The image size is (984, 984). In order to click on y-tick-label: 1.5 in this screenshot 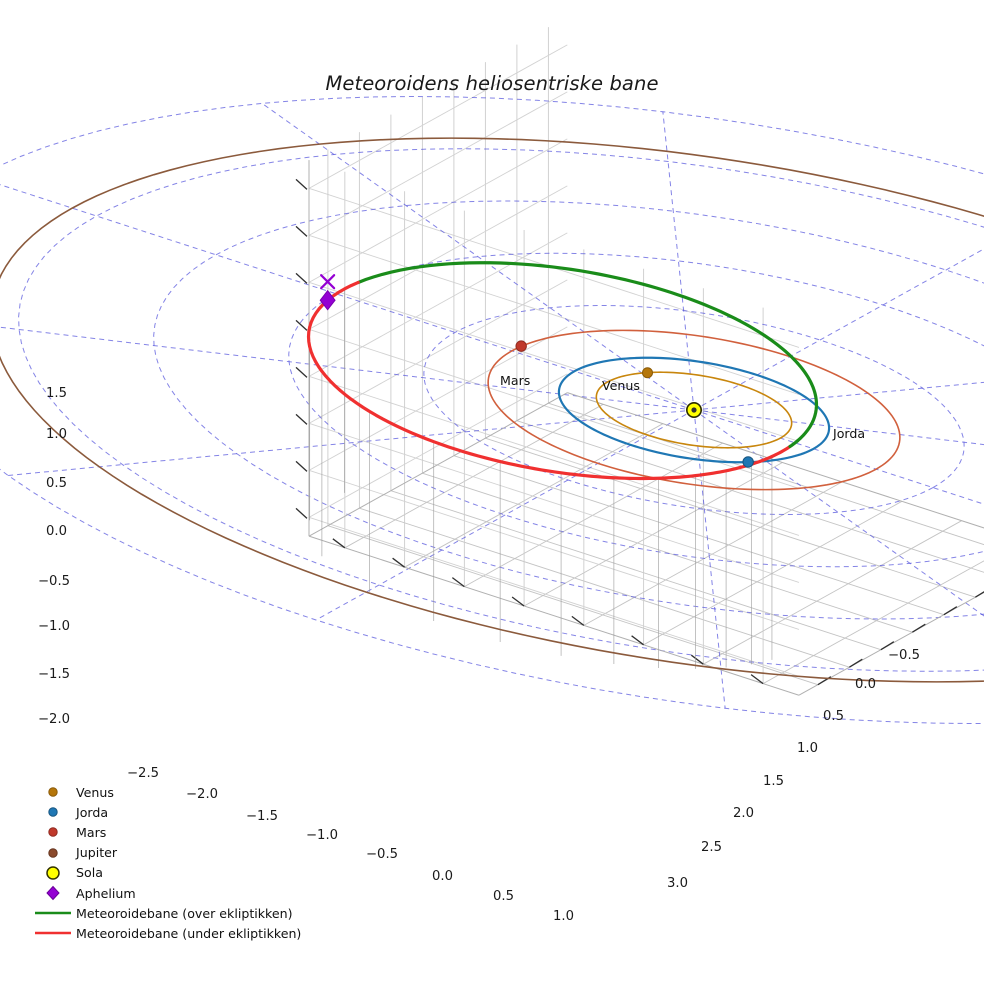, I will do `click(773, 781)`.